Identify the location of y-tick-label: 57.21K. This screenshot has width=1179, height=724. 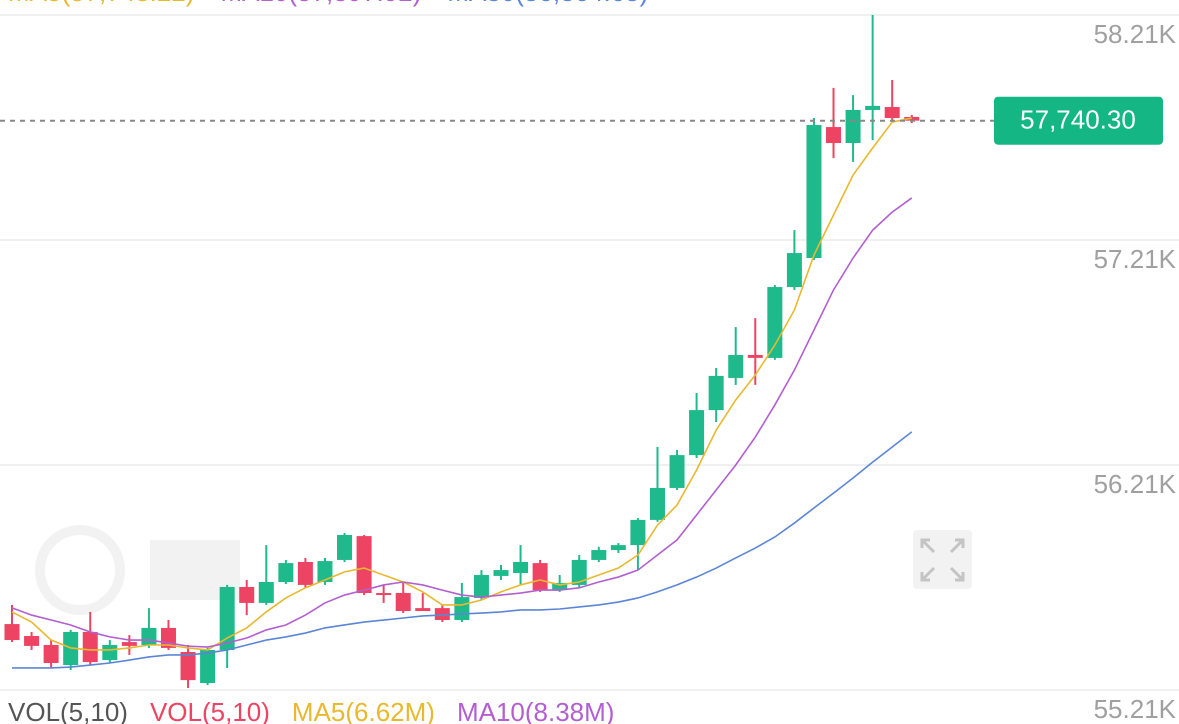
(1135, 259).